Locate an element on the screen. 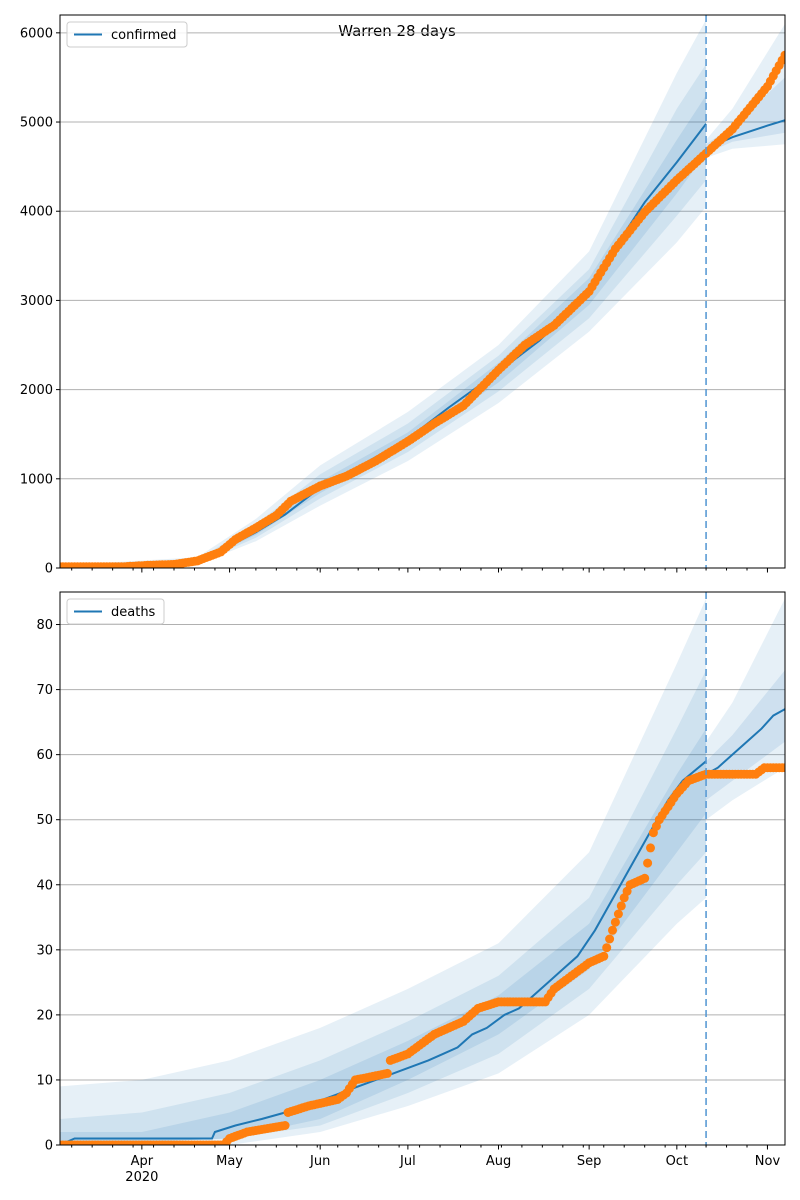 Image resolution: width=800 pixels, height=1200 pixels. x-tick-label: Jun is located at coordinates (319, 1161).